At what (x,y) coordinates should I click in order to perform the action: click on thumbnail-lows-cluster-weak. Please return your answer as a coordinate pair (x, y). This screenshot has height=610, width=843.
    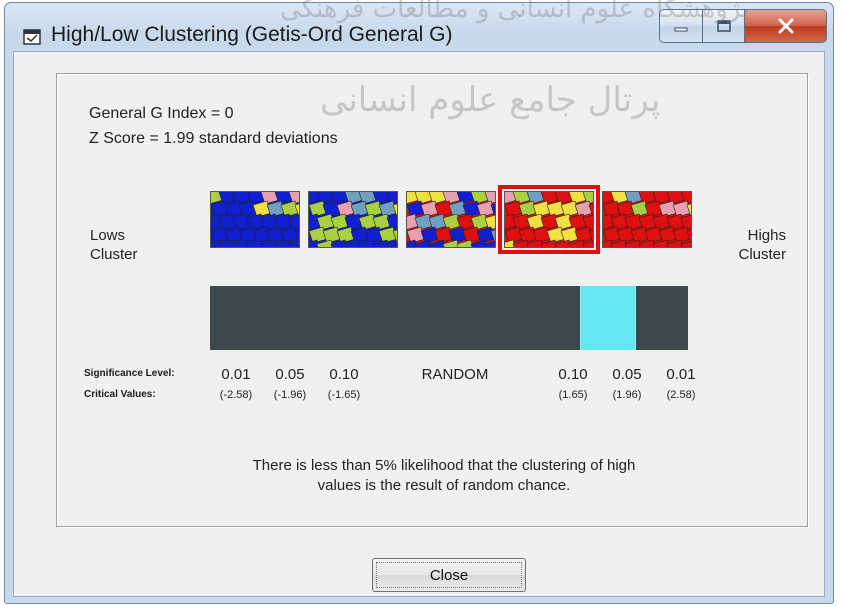
    Looking at the image, I should click on (353, 219).